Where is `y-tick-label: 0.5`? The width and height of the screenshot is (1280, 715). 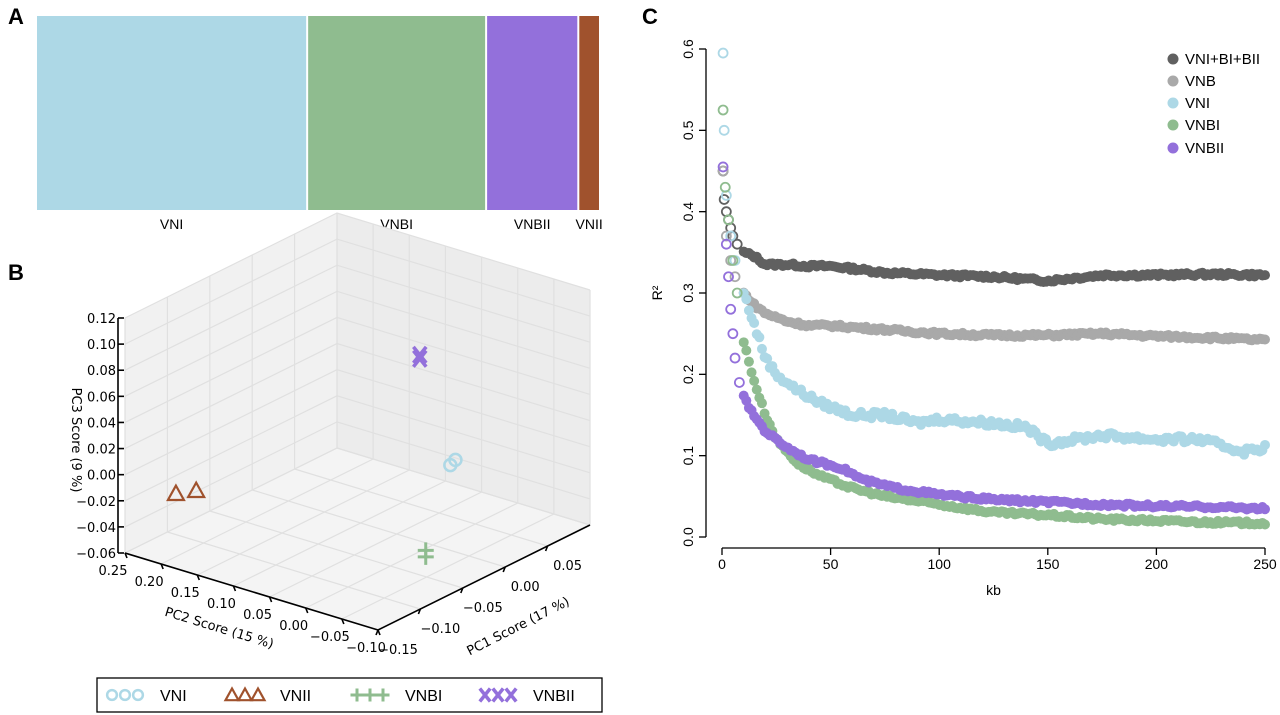 y-tick-label: 0.5 is located at coordinates (688, 130).